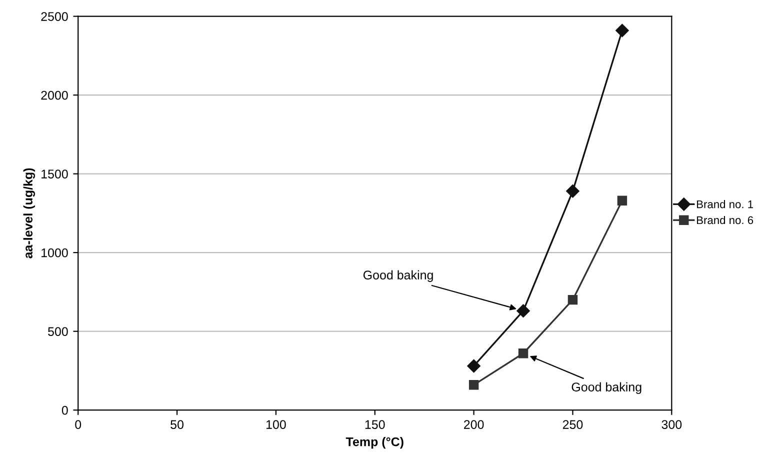  What do you see at coordinates (725, 220) in the screenshot?
I see `legend-label: Brand no. 6` at bounding box center [725, 220].